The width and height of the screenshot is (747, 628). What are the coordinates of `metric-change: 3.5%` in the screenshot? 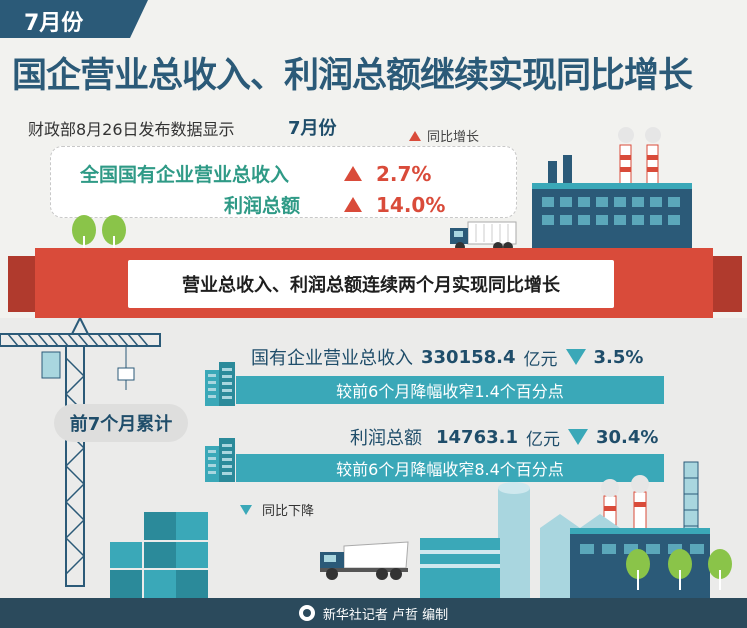 It's located at (618, 357).